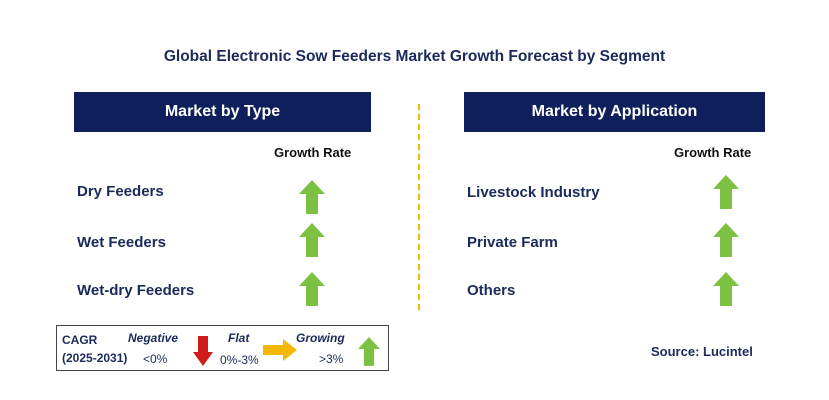 This screenshot has height=400, width=829. Describe the element at coordinates (280, 350) in the screenshot. I see `flat-arrow-icon` at that location.